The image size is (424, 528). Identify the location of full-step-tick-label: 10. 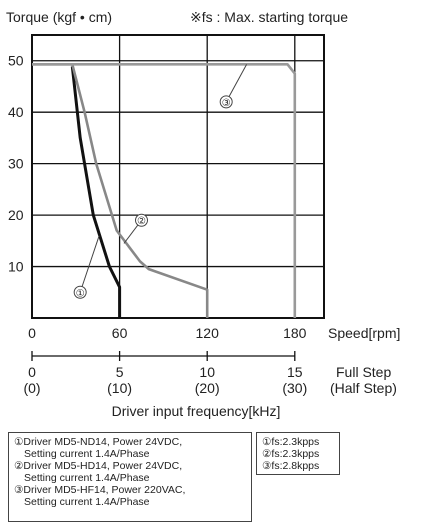
(207, 372).